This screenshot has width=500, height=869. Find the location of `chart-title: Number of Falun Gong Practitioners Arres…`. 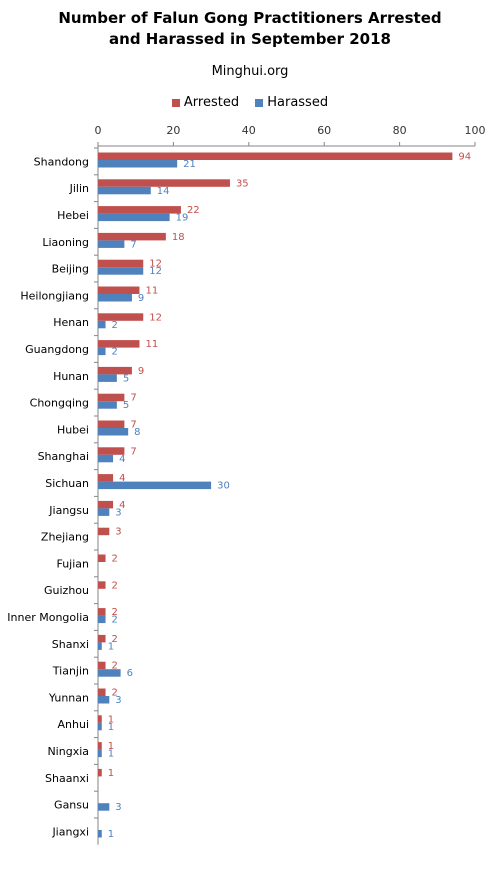

chart-title: Number of Falun Gong Practitioners Arres… is located at coordinates (250, 29).